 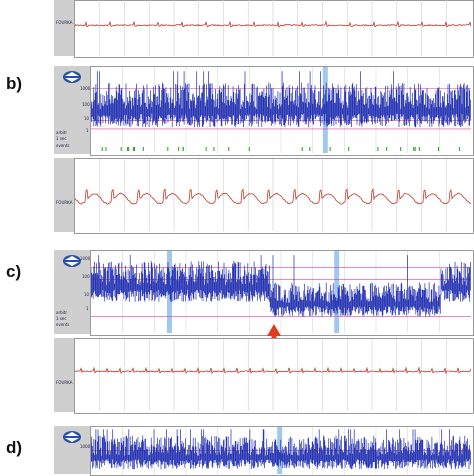 I want to click on panel-b-tick-100: 100, so click(x=86, y=104).